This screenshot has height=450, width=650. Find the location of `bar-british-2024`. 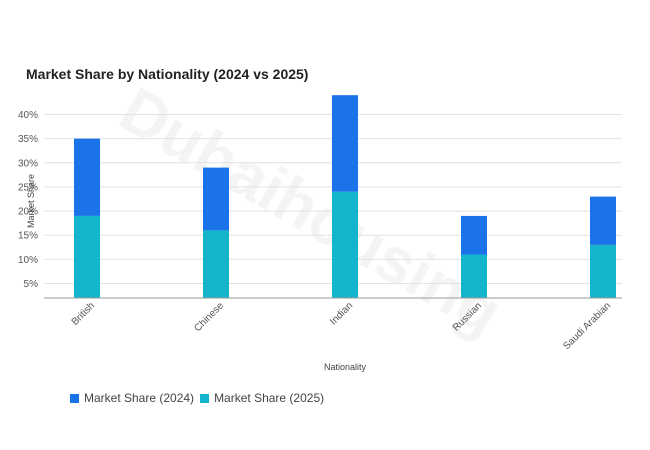

bar-british-2024 is located at coordinates (87, 177).